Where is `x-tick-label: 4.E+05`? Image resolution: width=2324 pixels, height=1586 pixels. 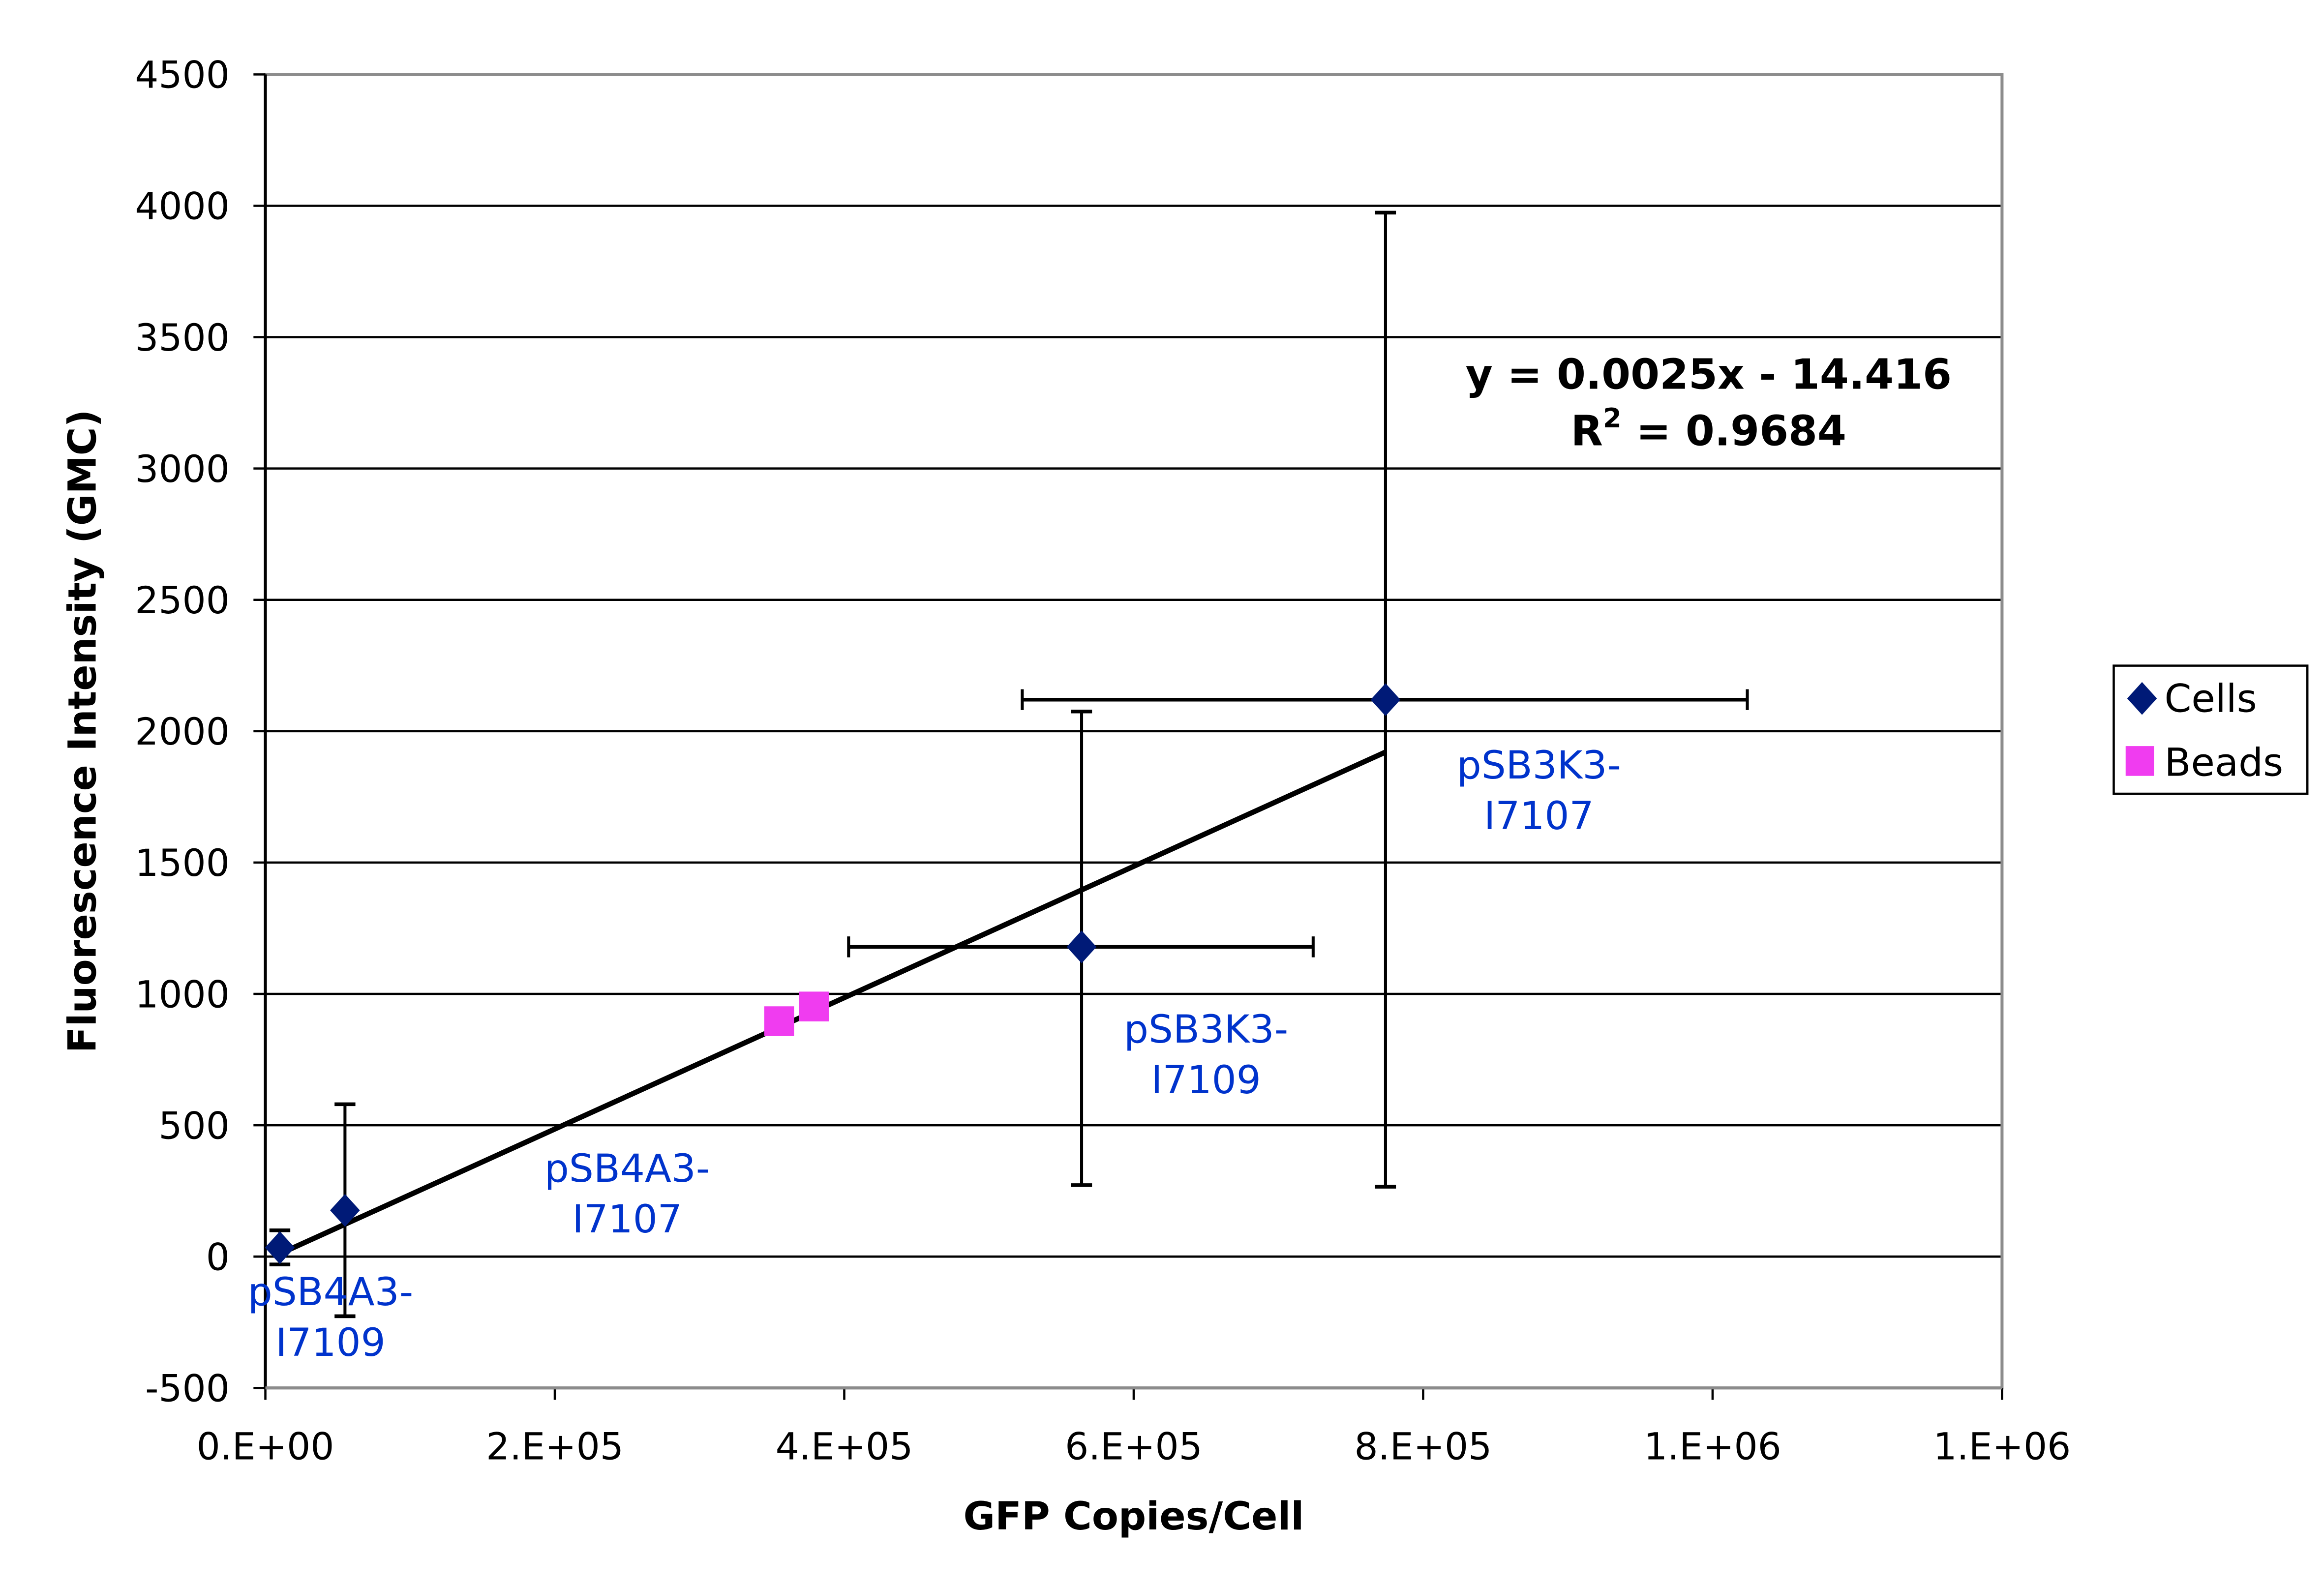 x-tick-label: 4.E+05 is located at coordinates (844, 1447).